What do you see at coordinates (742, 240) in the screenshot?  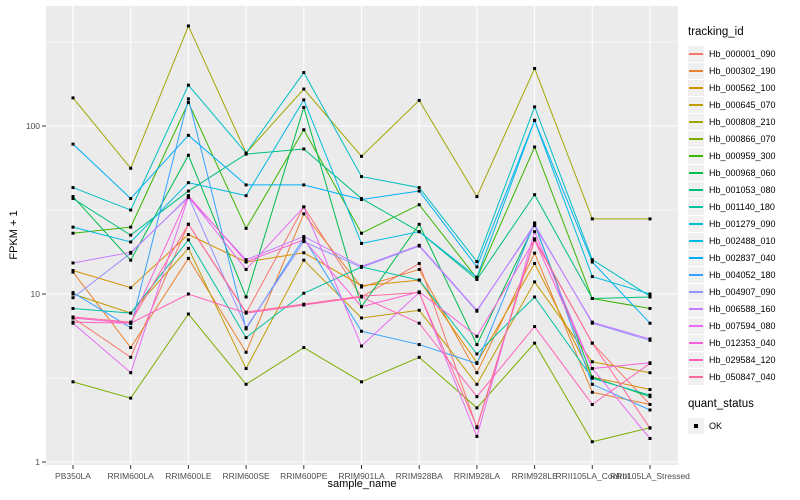 I see `legend-item-label: Hb_002488_010` at bounding box center [742, 240].